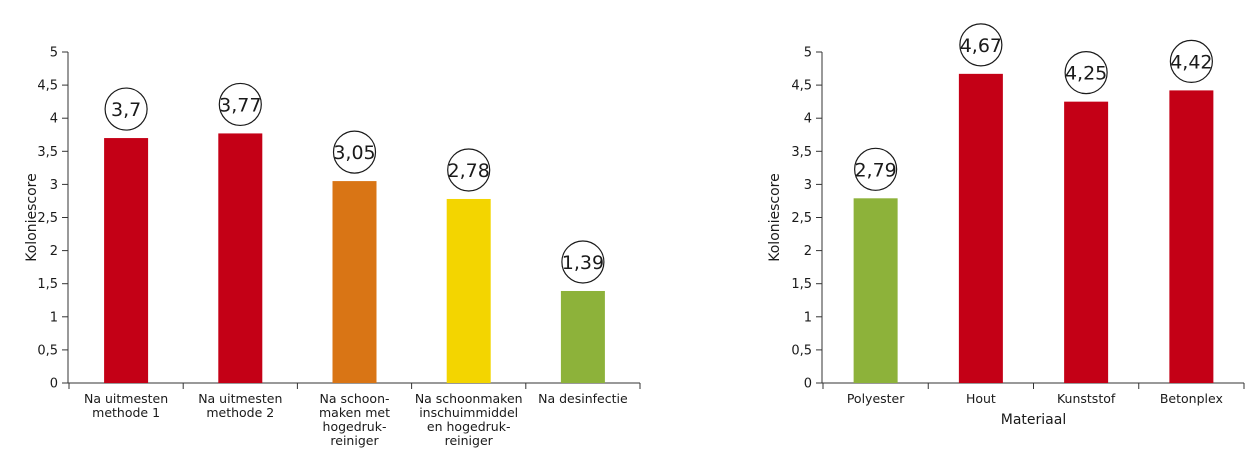 This screenshot has width=1256, height=463. I want to click on bar-value-label: 3,05, so click(354, 153).